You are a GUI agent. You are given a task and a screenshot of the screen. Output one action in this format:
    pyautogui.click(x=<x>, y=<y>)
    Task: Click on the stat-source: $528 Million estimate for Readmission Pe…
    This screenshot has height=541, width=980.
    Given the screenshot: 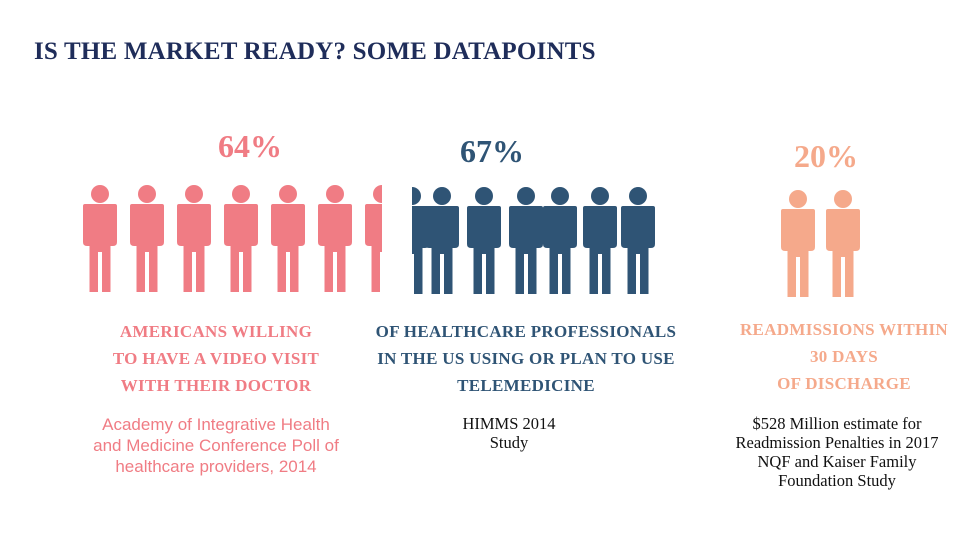 What is the action you would take?
    pyautogui.click(x=837, y=452)
    